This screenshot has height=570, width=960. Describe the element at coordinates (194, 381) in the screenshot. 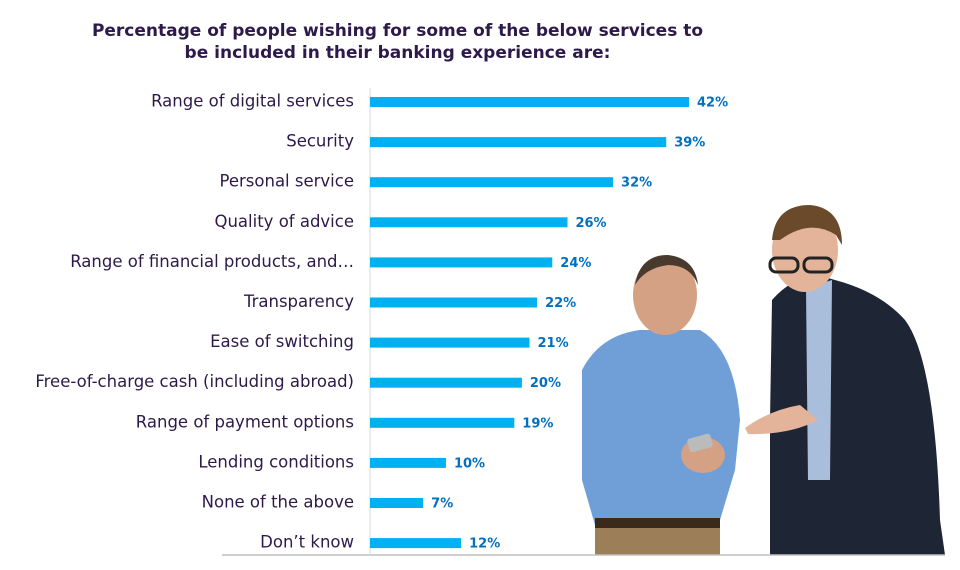

I see `category-label: Free-of-charge cash (including abroad)` at that location.